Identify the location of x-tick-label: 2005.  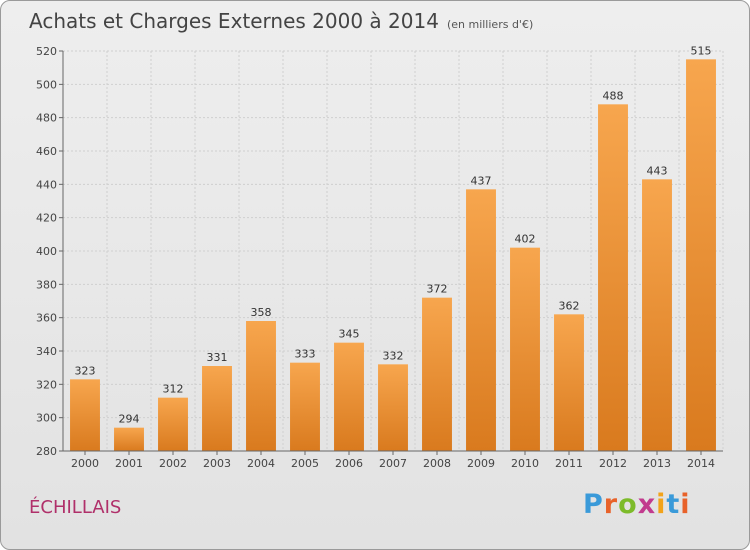
(305, 463).